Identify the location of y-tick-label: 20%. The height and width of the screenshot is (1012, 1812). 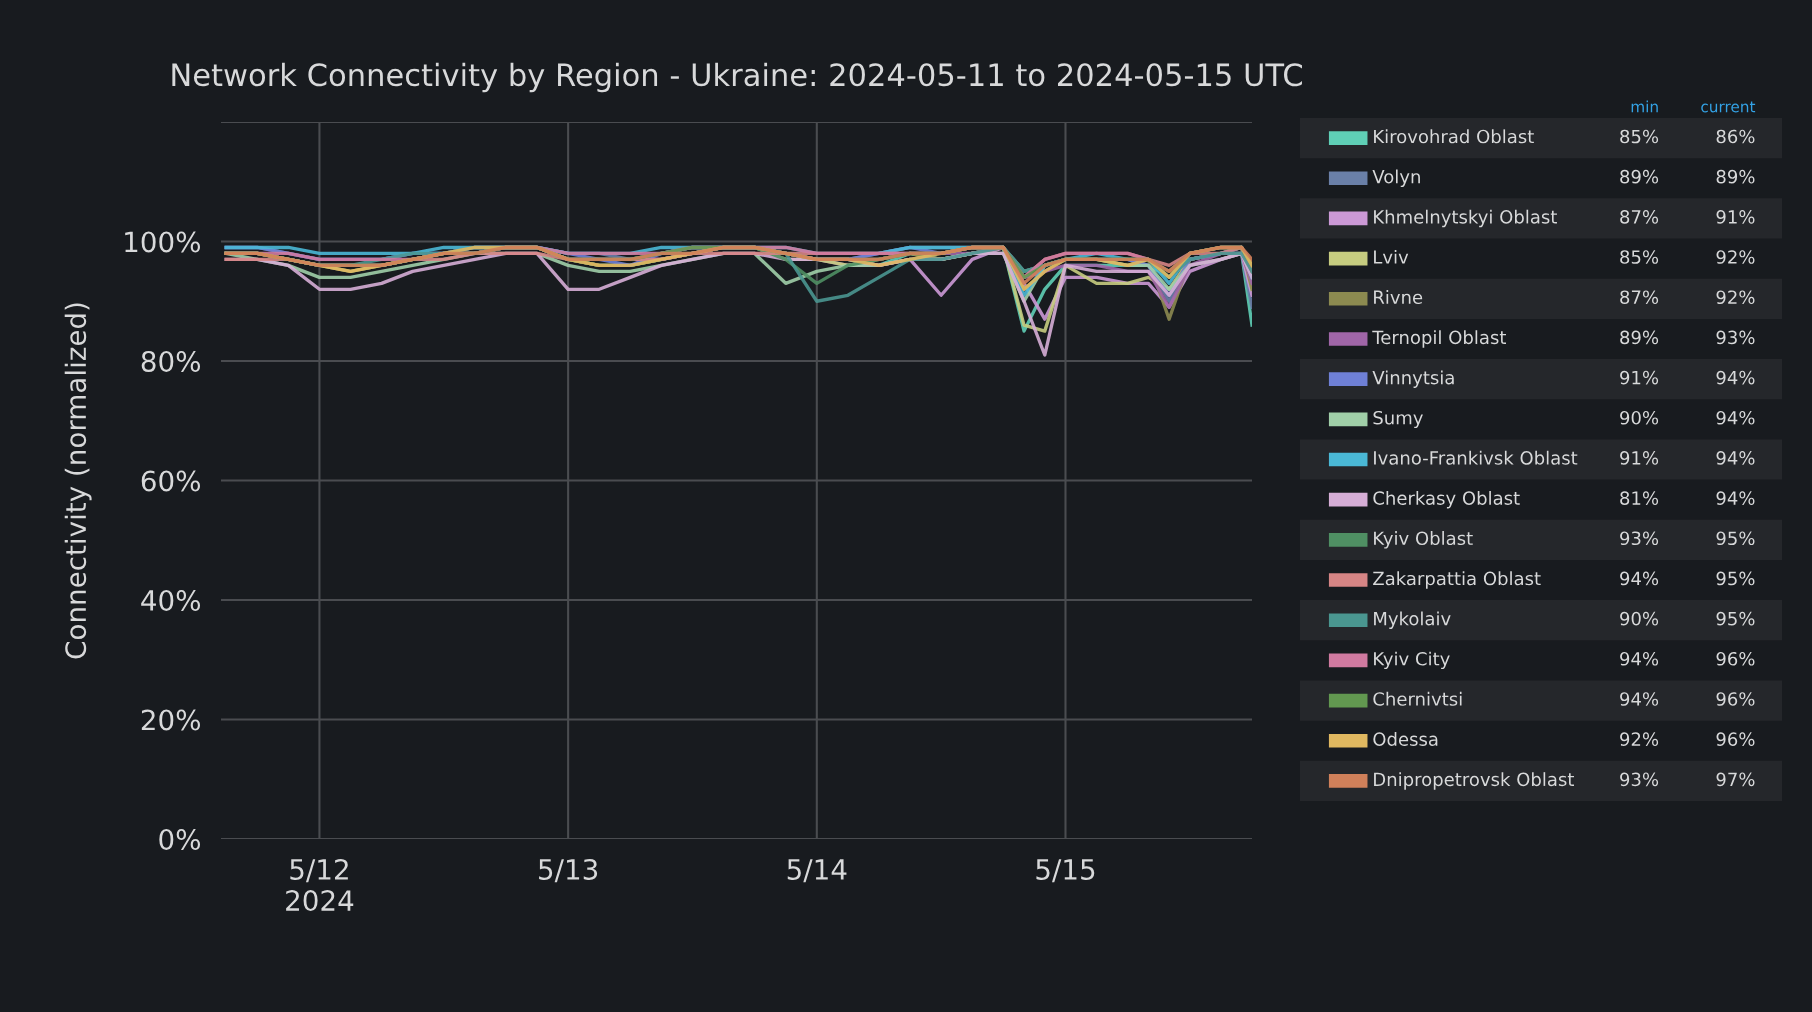
(171, 720).